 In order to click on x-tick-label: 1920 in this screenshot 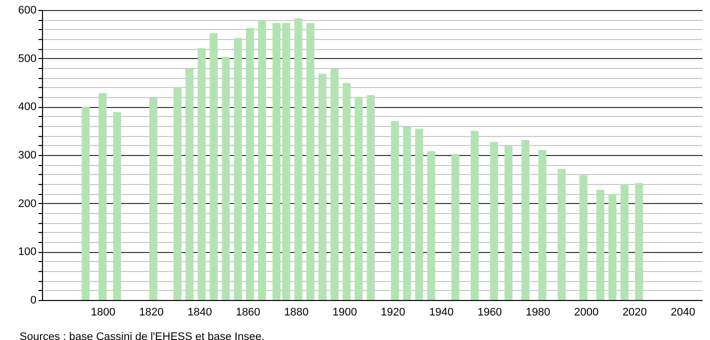, I will do `click(393, 312)`.